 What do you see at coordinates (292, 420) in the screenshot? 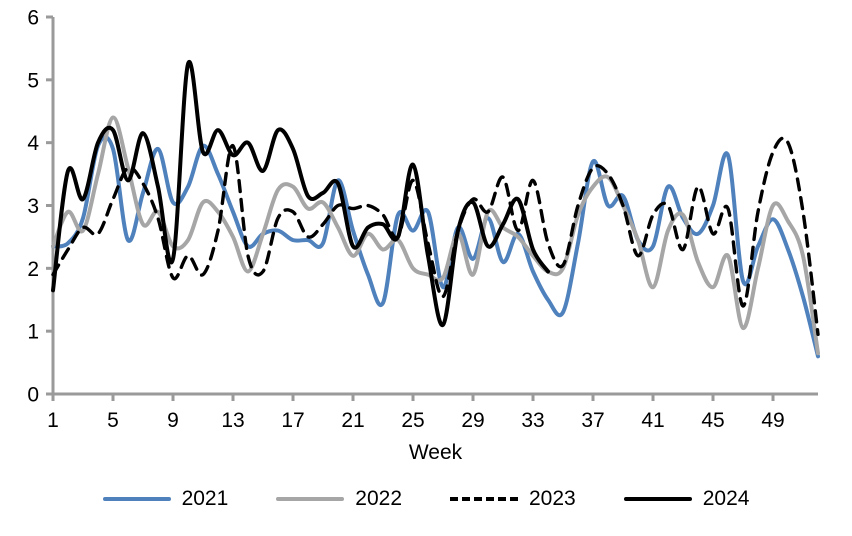
I see `x-tick-label: 17` at bounding box center [292, 420].